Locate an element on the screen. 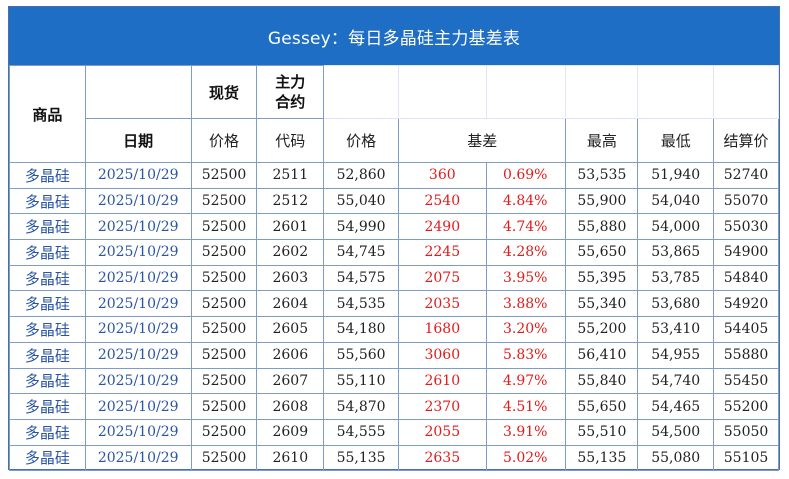 The height and width of the screenshot is (479, 789). settle-cell: 54920 is located at coordinates (746, 304).